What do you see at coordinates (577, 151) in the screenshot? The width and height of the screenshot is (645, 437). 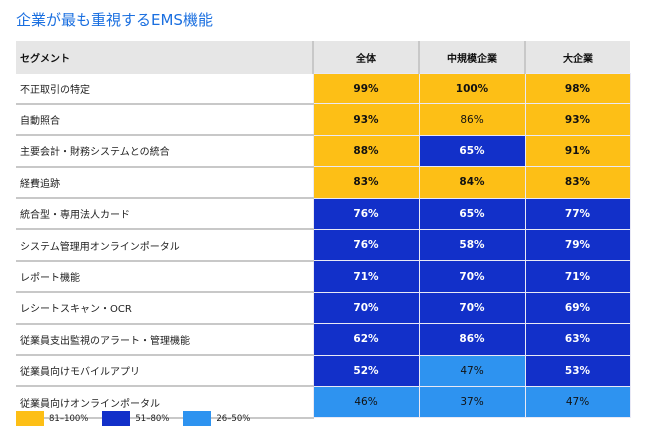 I see `heatmap-cell: 91%` at bounding box center [577, 151].